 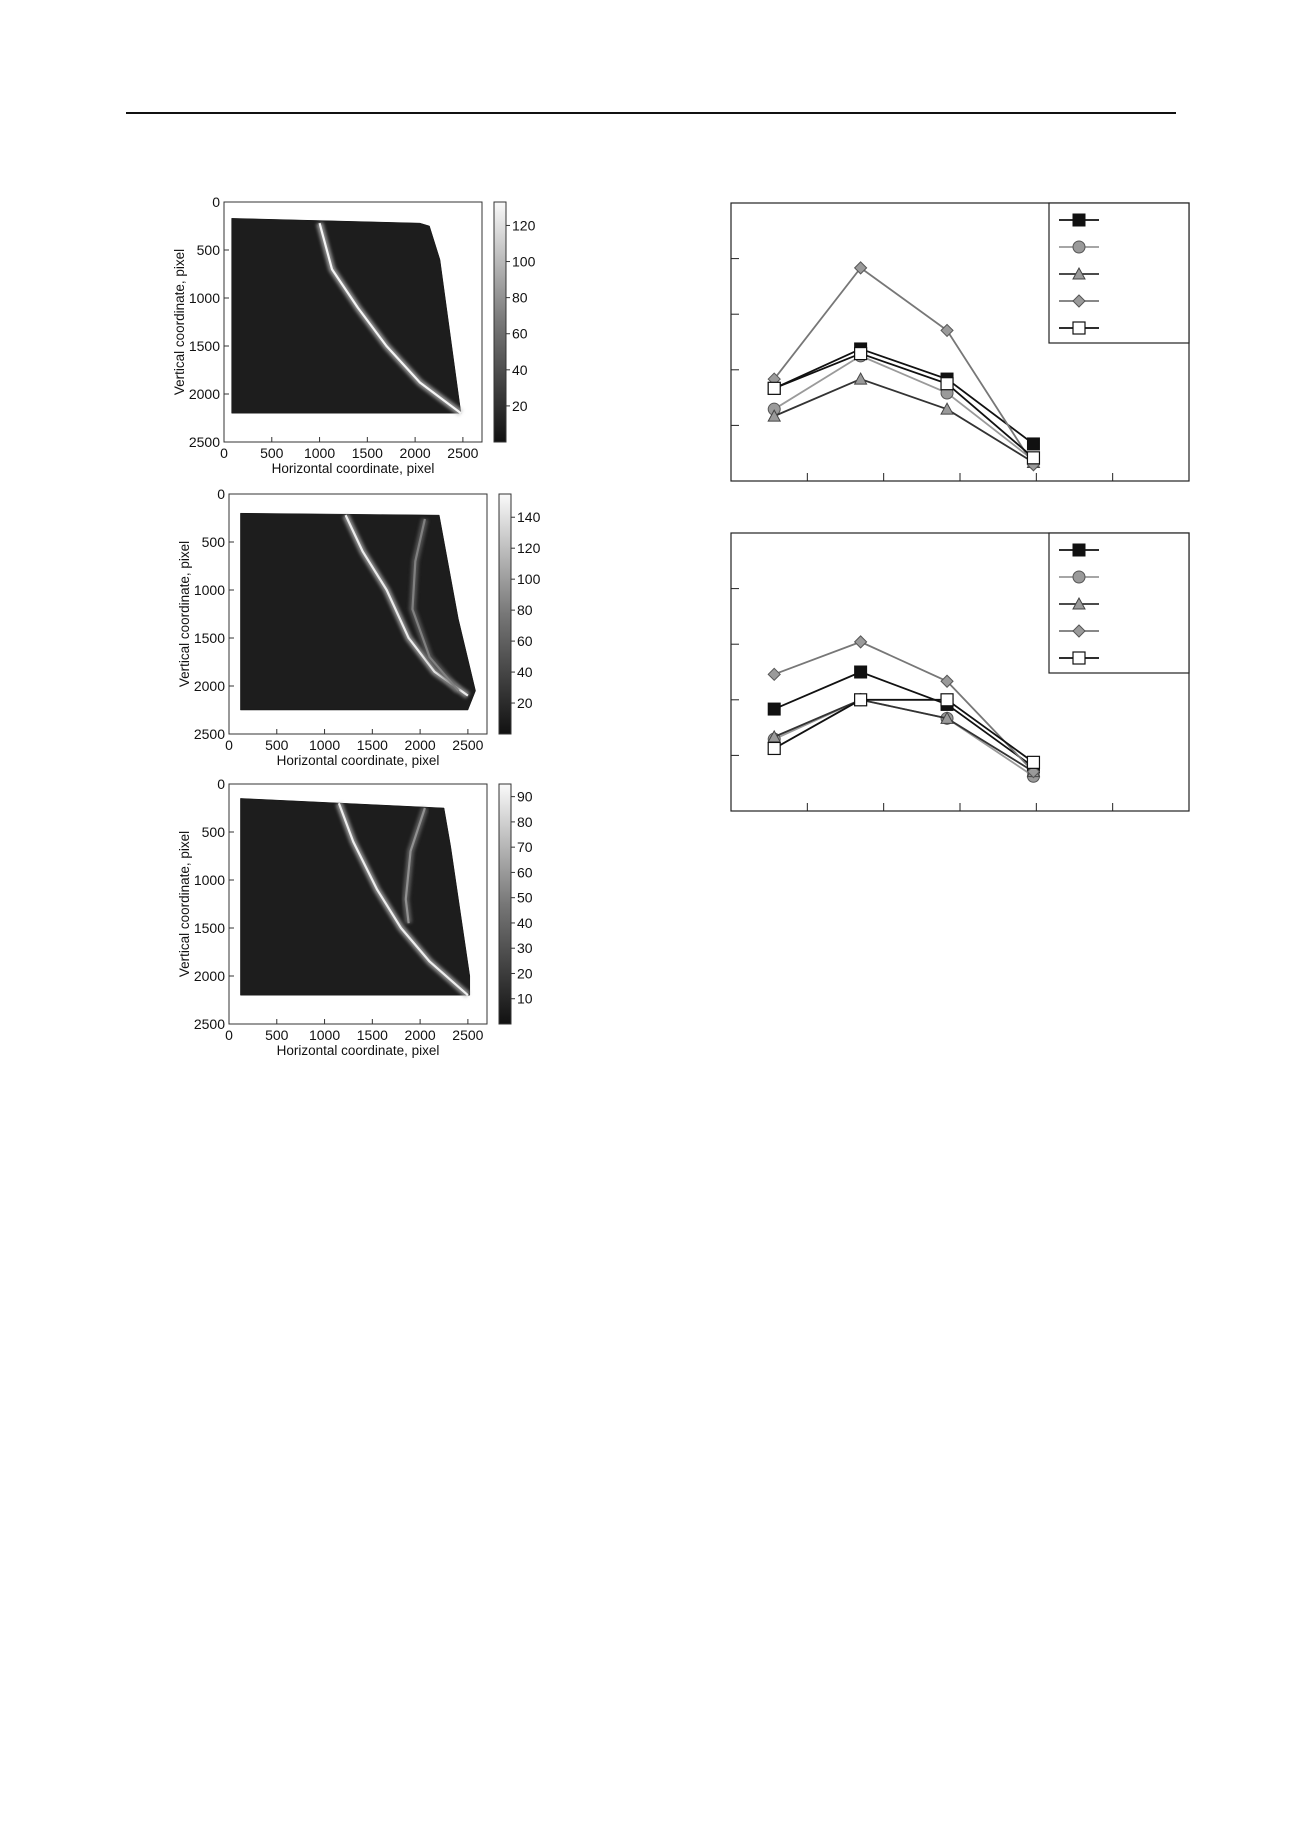 I want to click on marker-circle, so click(x=1079, y=577).